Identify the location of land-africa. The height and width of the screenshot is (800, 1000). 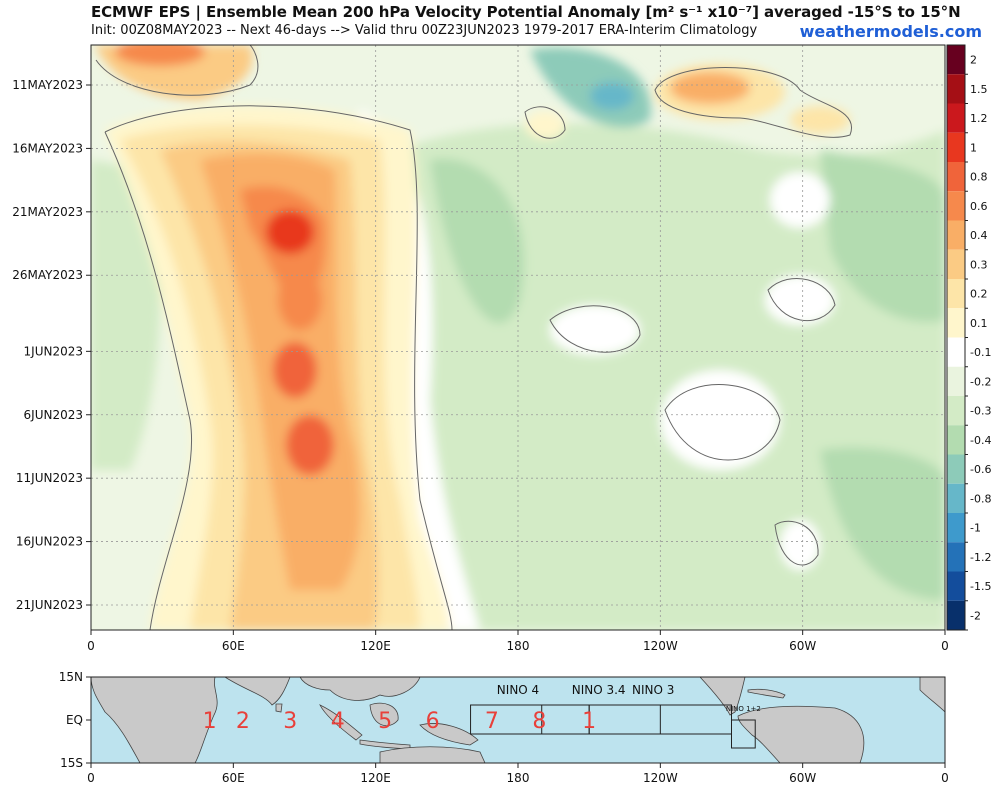
(154, 720).